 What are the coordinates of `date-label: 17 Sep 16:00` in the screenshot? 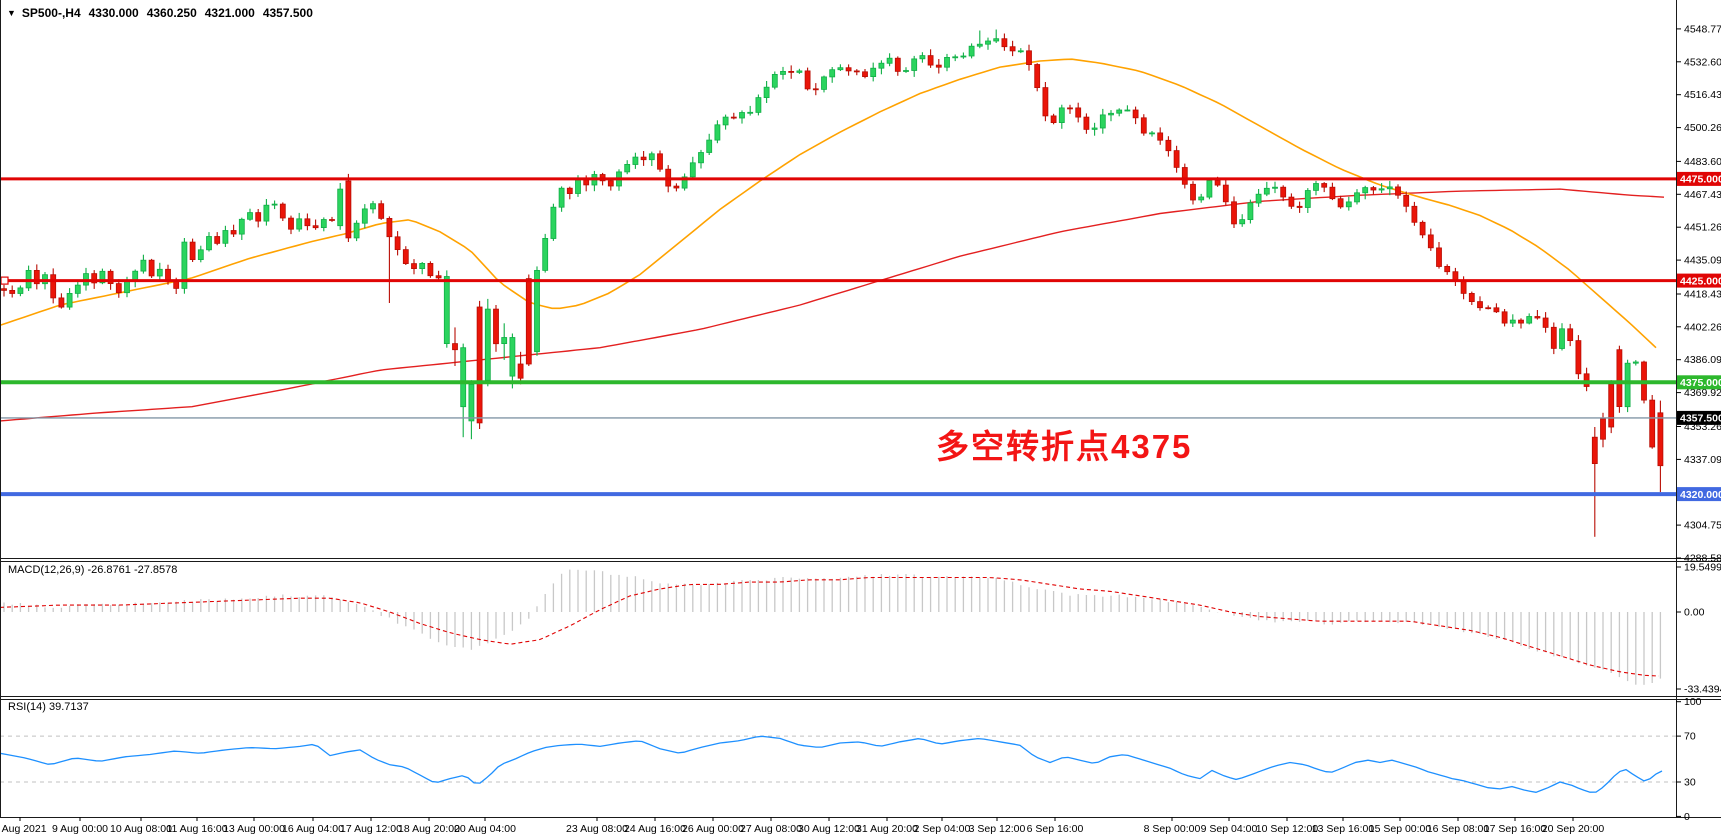 It's located at (1515, 829).